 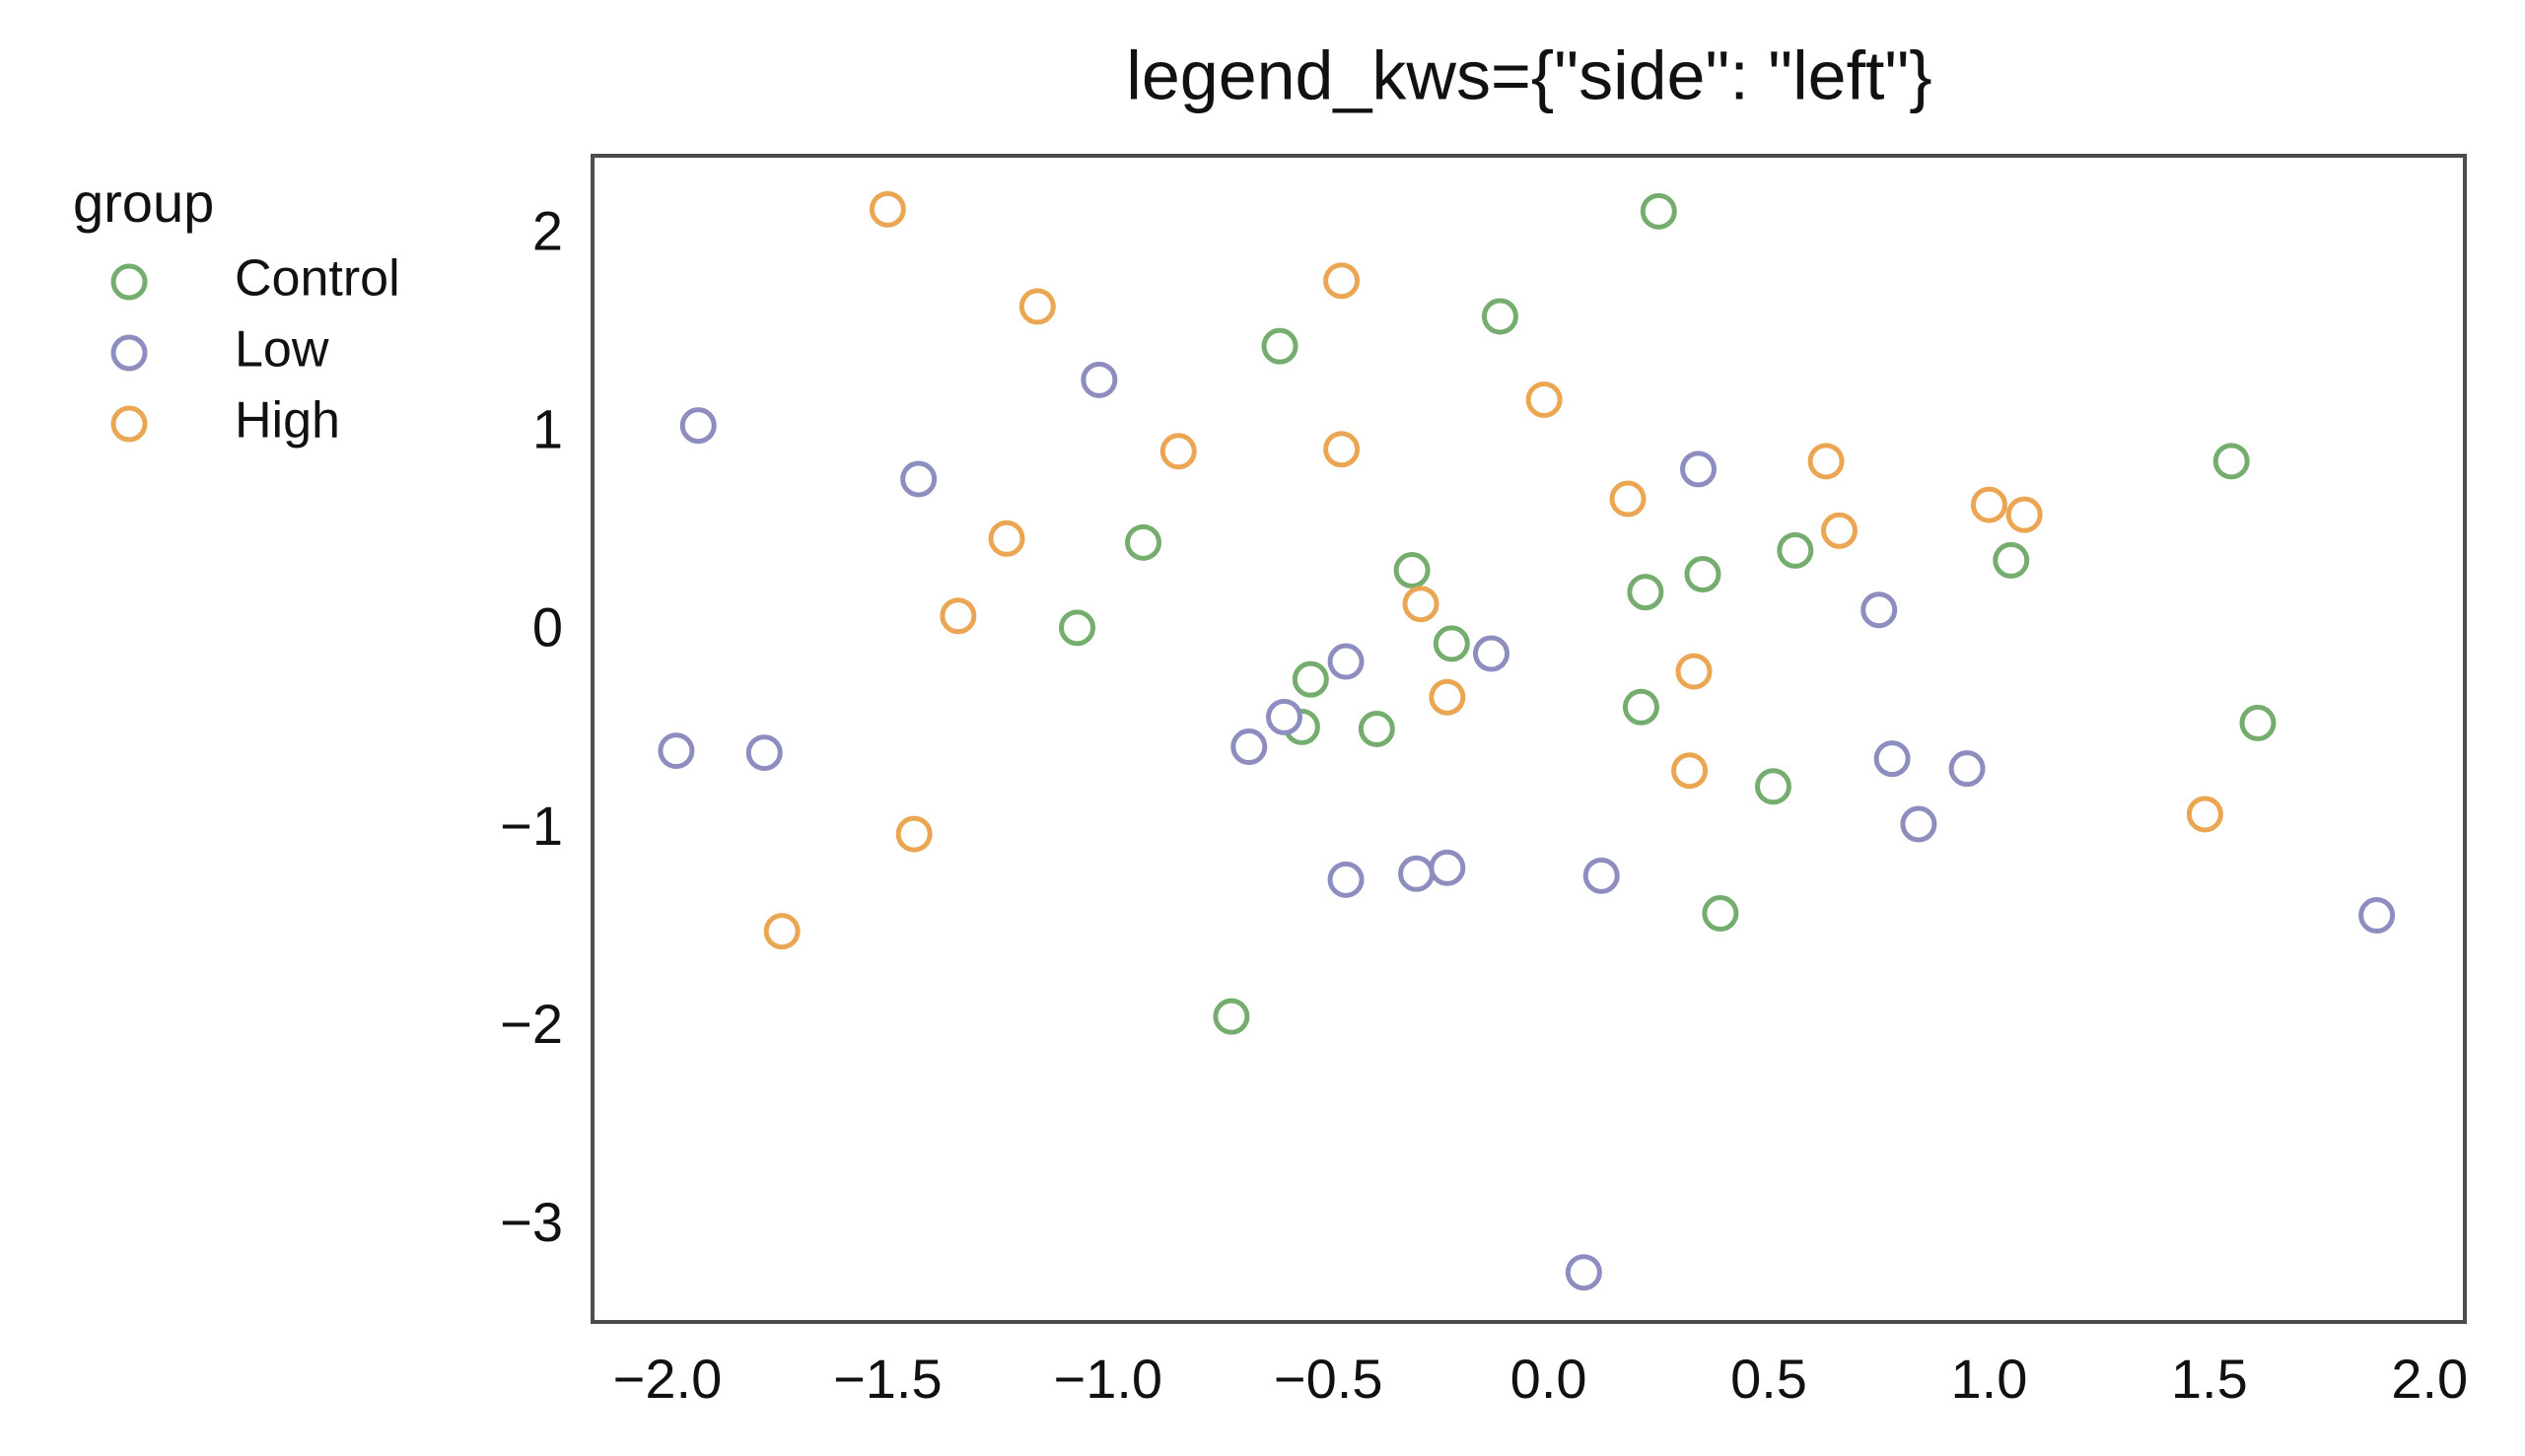 What do you see at coordinates (1989, 1379) in the screenshot?
I see `x-tick-label: 1.0` at bounding box center [1989, 1379].